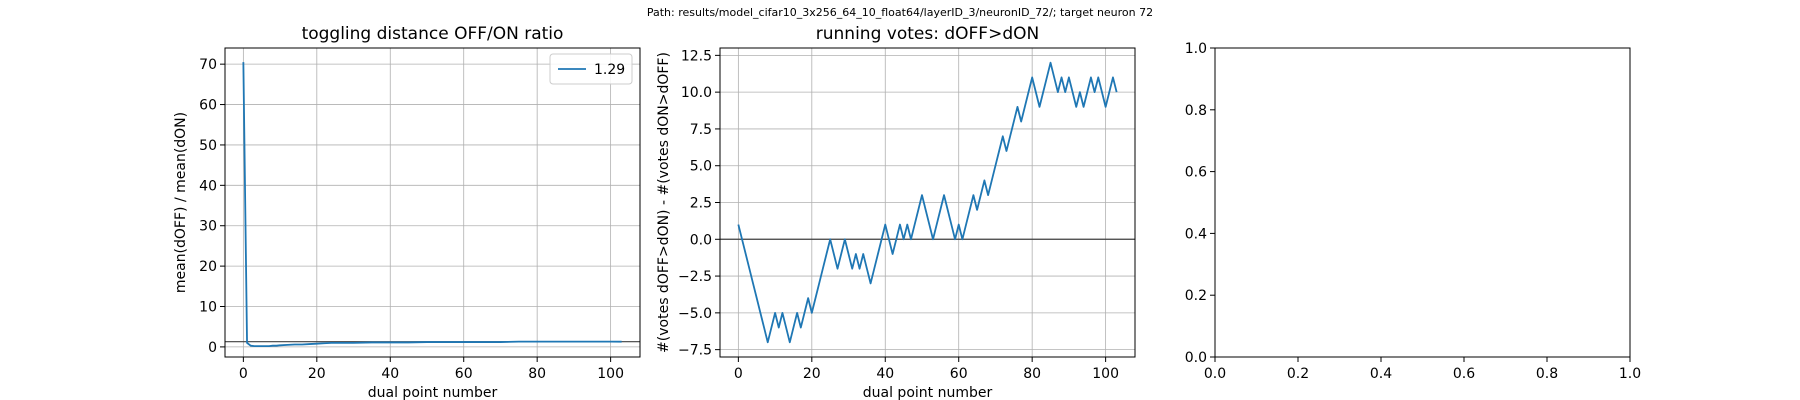 The height and width of the screenshot is (400, 1800). I want to click on chart-3-ytick-label-4: 0.8, so click(1196, 111).